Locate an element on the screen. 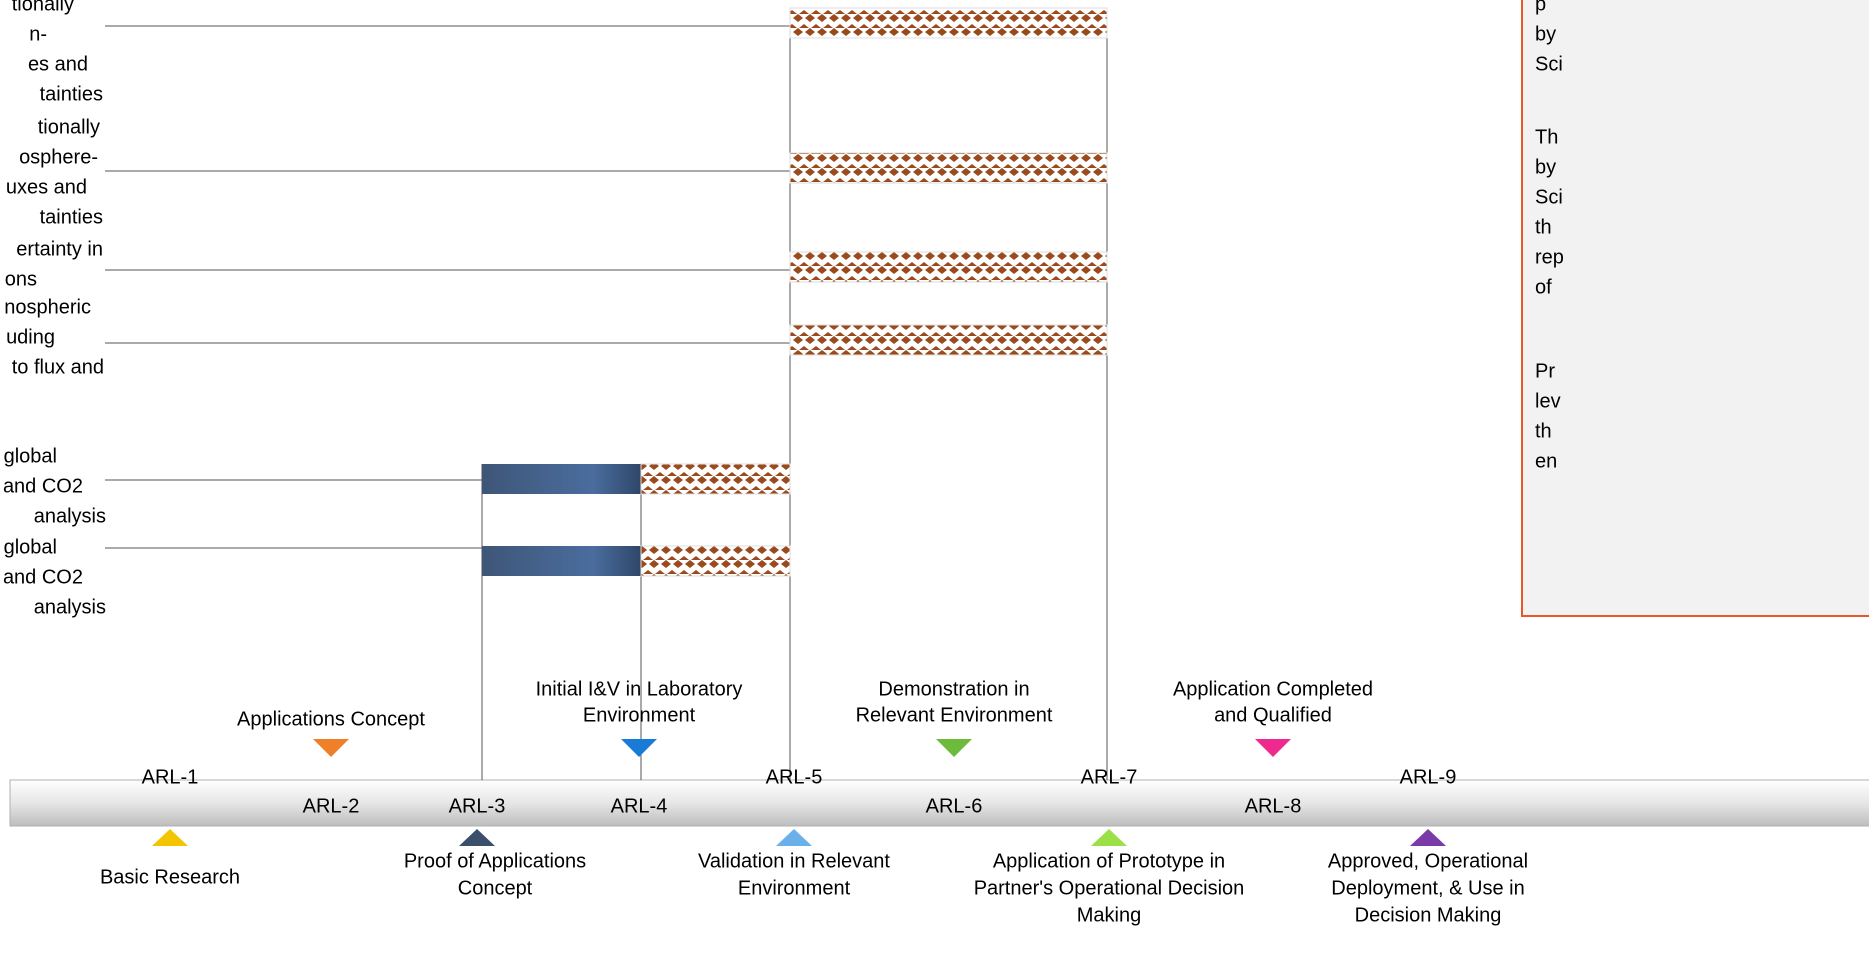 This screenshot has height=959, width=1869. arl-level: ARL-9 is located at coordinates (1428, 777).